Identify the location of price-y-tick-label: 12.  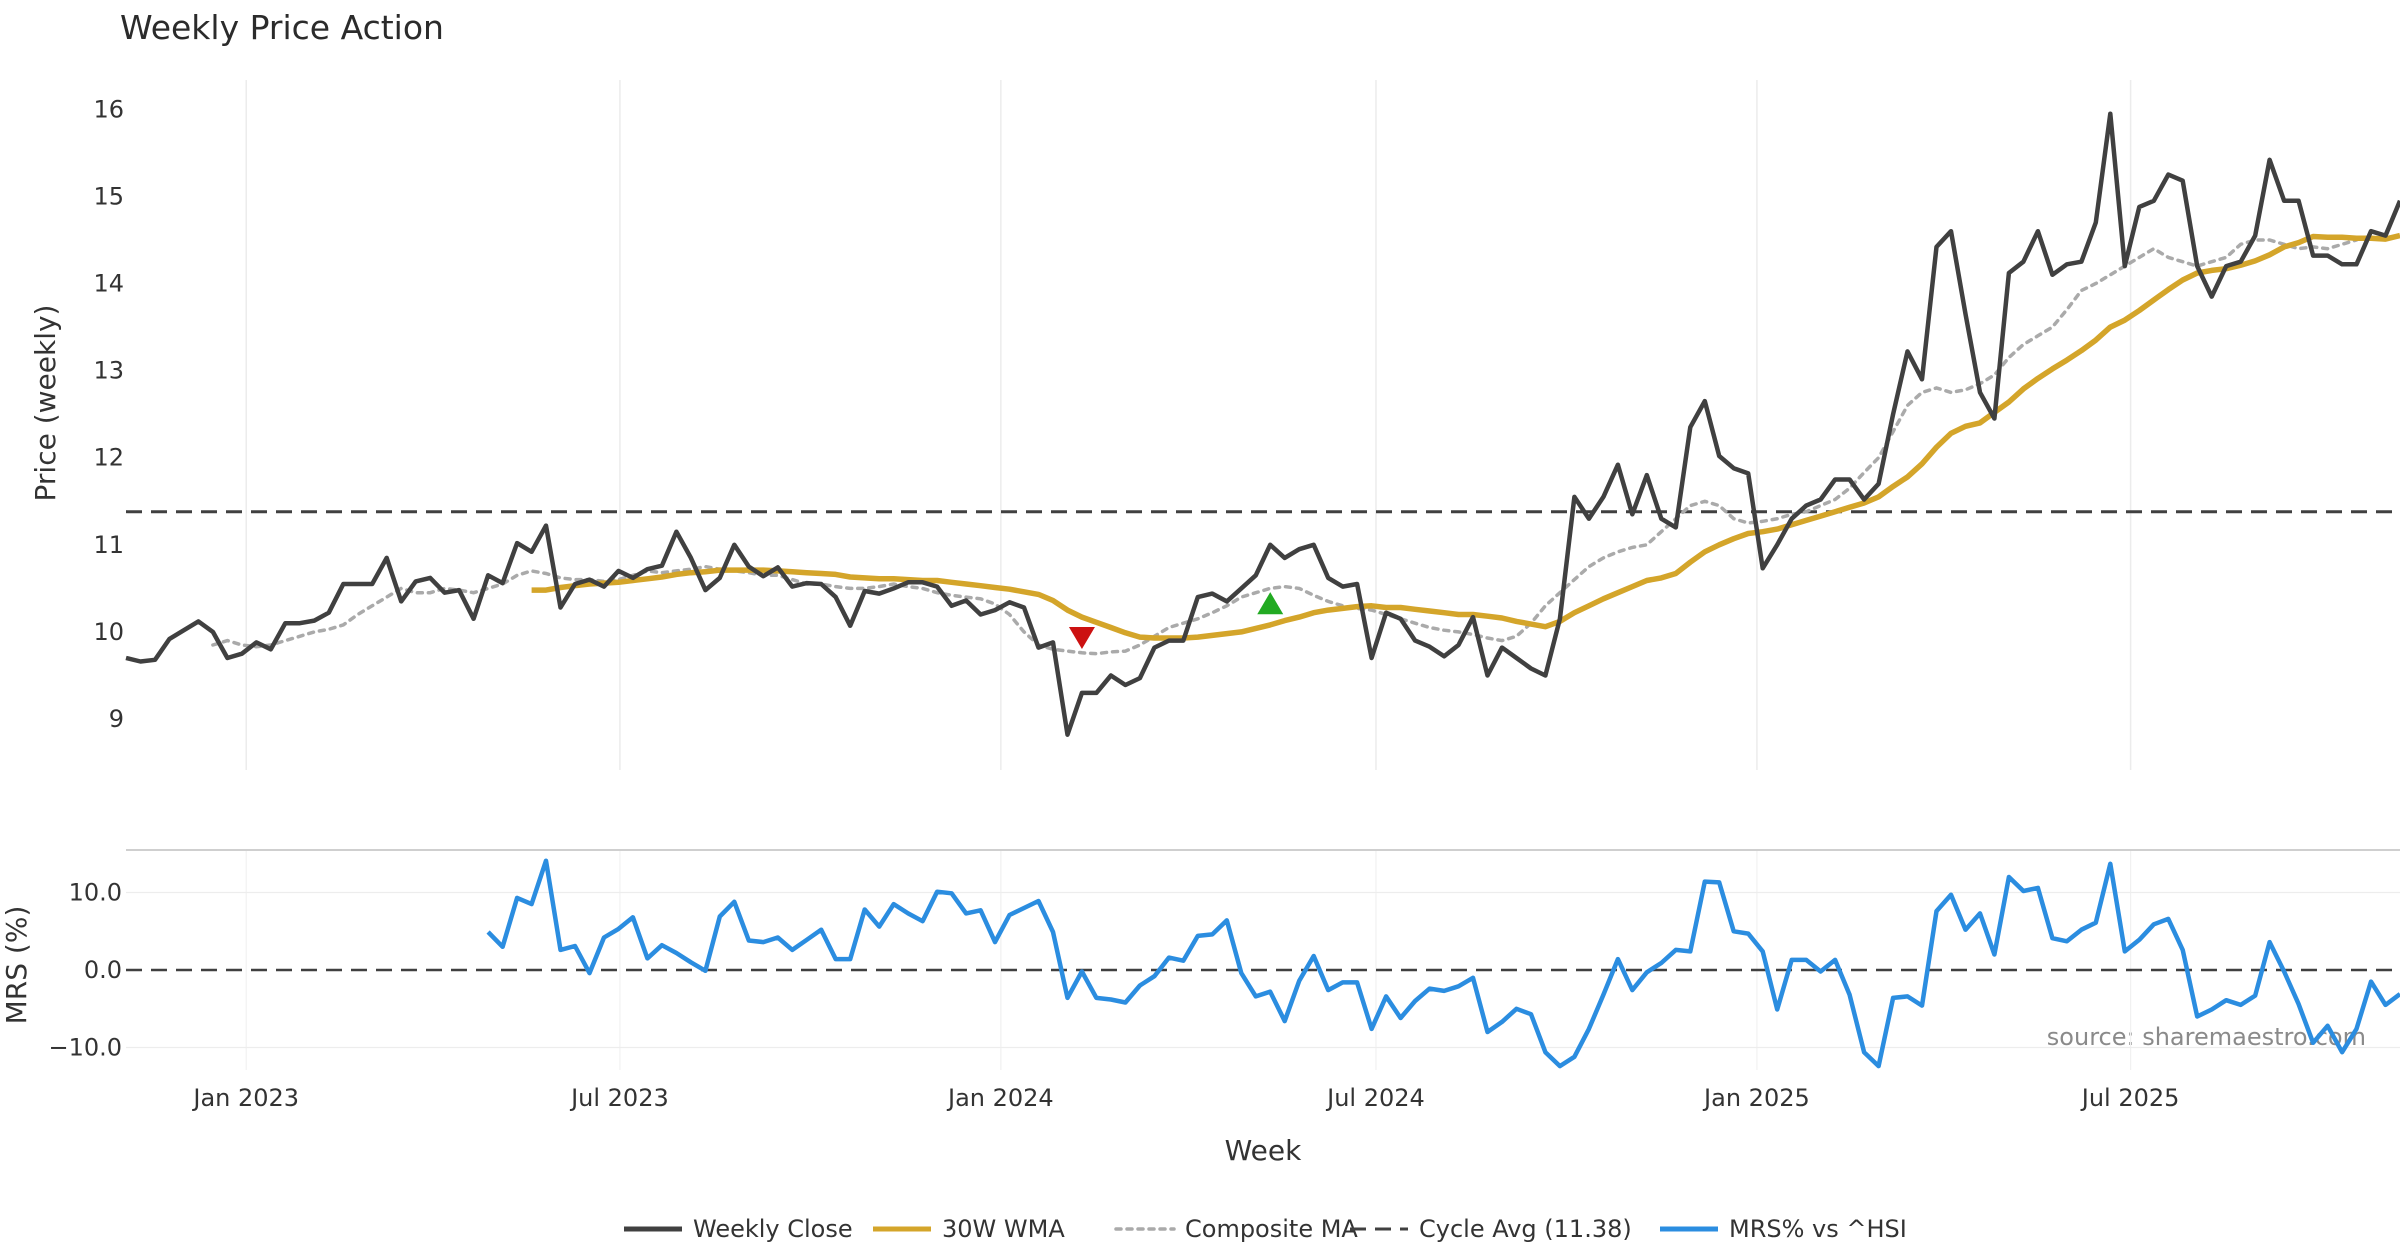
(108, 458).